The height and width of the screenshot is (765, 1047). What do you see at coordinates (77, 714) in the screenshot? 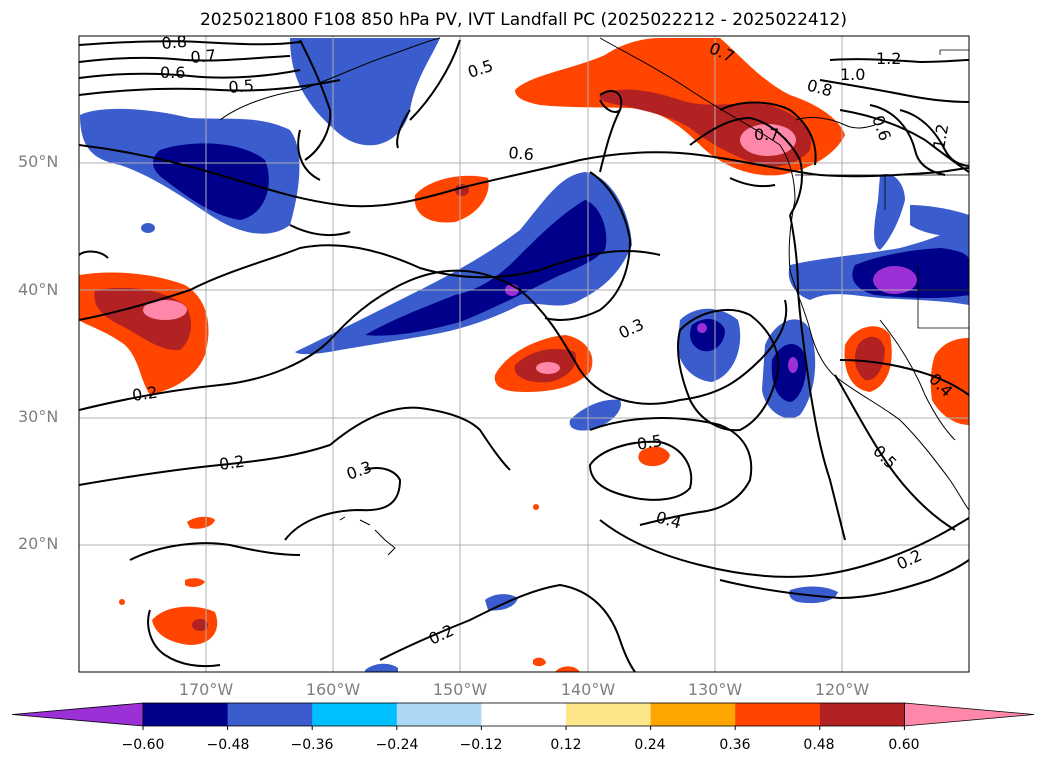
I see `colorbar-extend-low` at bounding box center [77, 714].